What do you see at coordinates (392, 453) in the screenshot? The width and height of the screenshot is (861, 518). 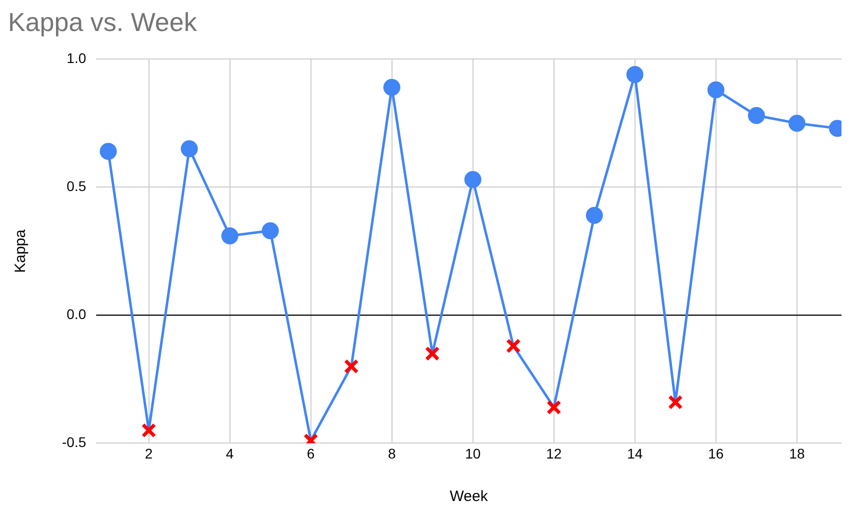 I see `x-tick-label: 8` at bounding box center [392, 453].